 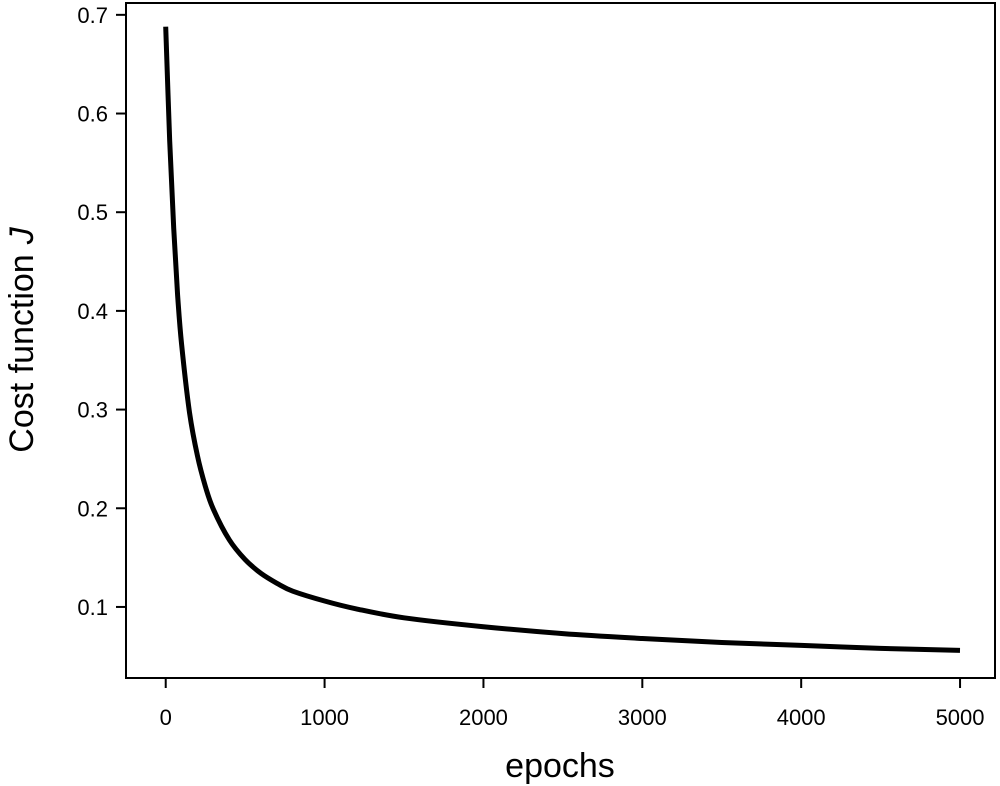 I want to click on y-tick-label: 0.2, so click(x=92, y=508).